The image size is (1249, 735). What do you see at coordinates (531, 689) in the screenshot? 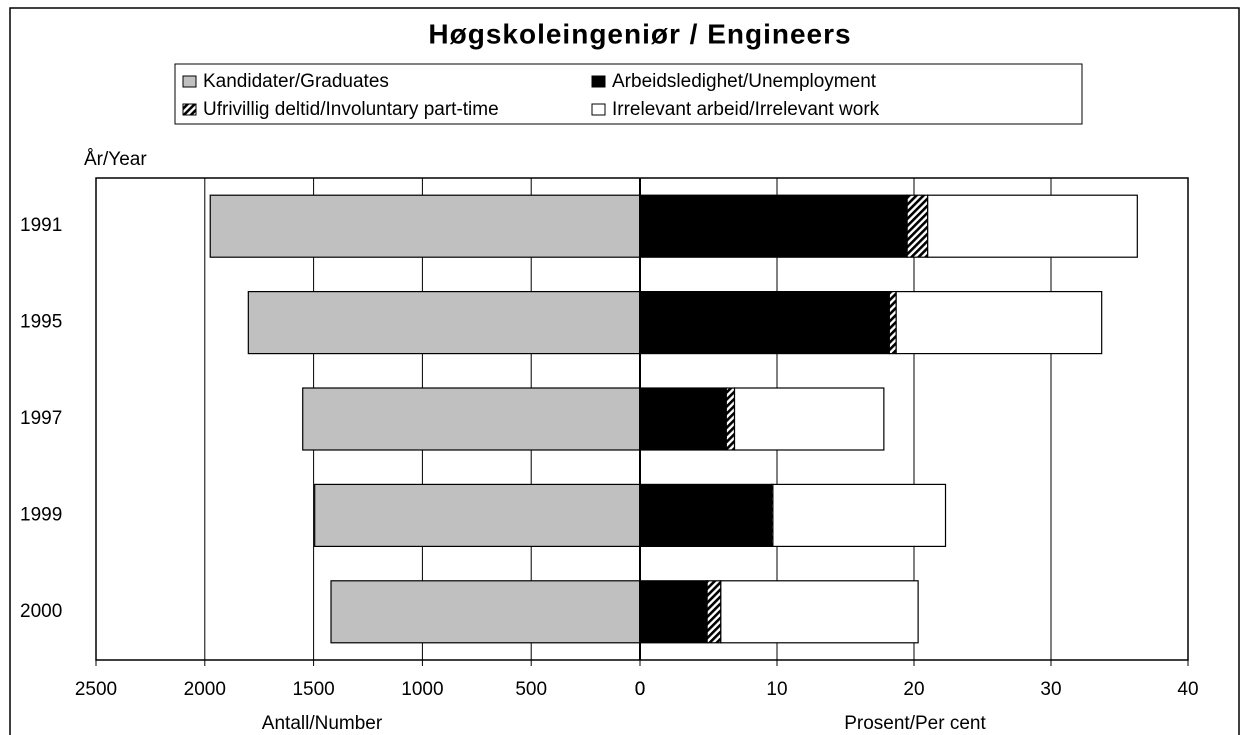
I see `x-tick-label: 500` at bounding box center [531, 689].